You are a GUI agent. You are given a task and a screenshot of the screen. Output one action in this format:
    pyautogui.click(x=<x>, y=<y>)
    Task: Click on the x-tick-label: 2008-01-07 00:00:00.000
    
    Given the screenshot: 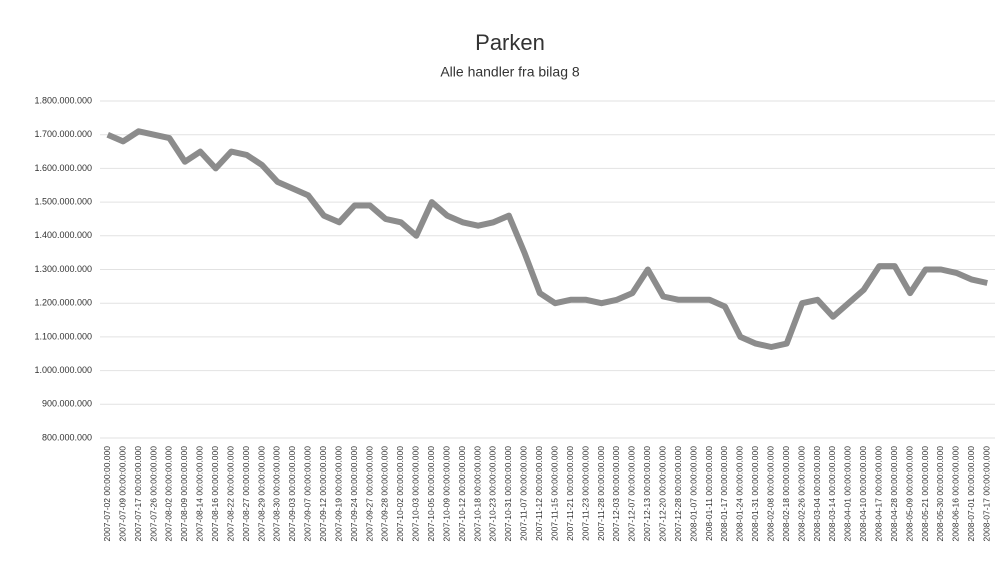 What is the action you would take?
    pyautogui.click(x=693, y=494)
    